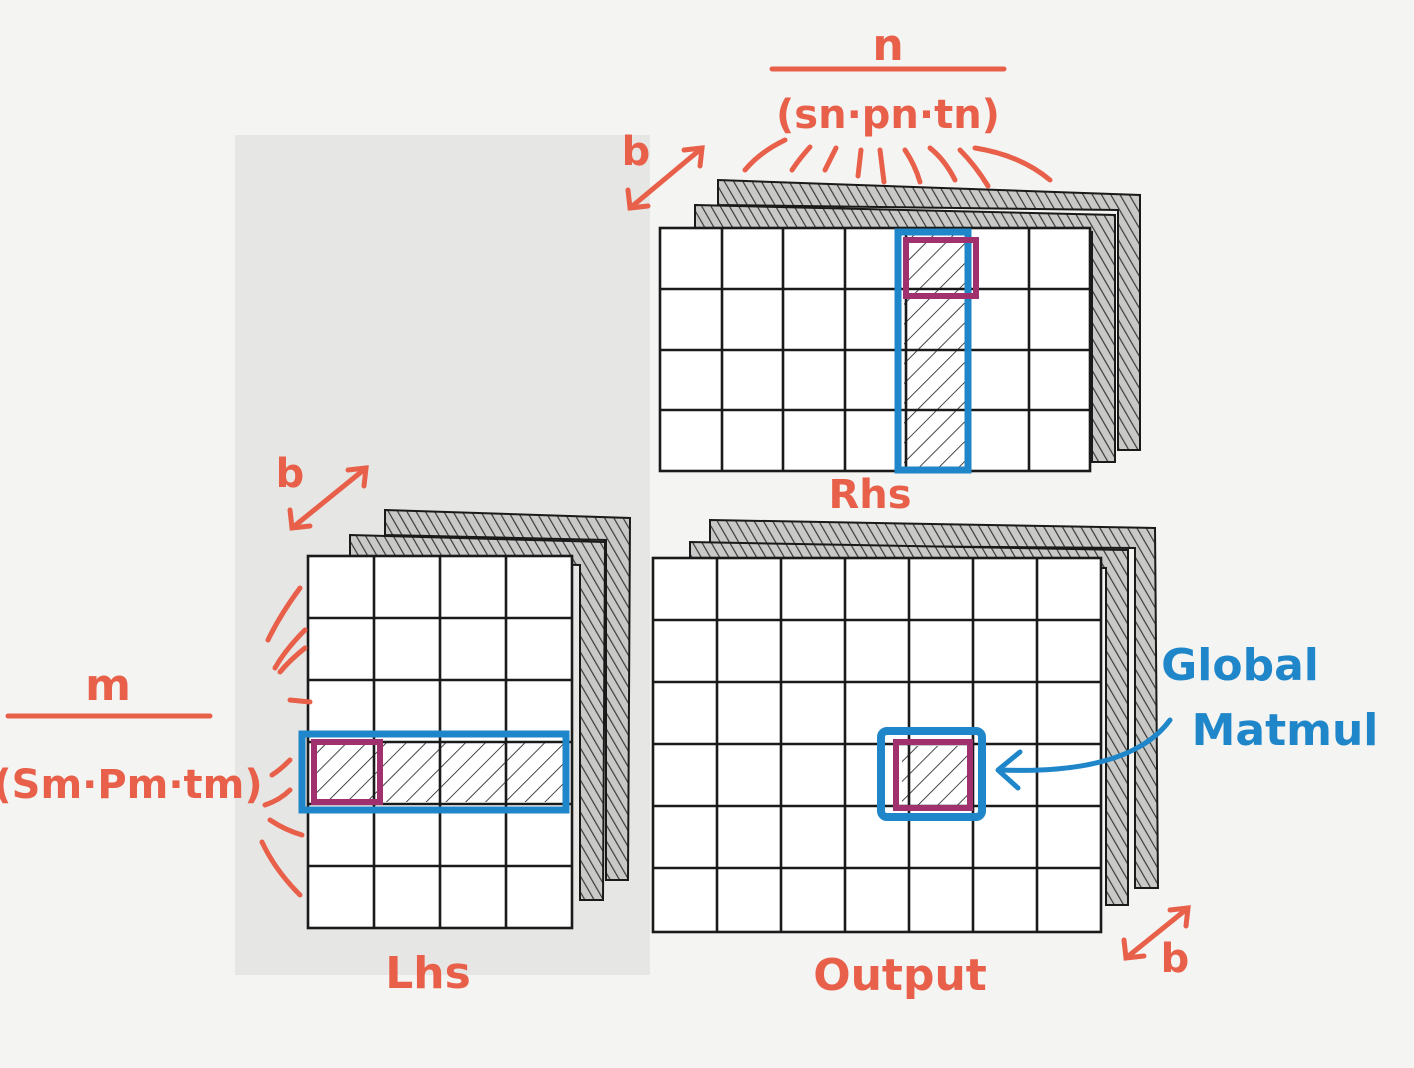 The width and height of the screenshot is (1414, 1068). I want to click on rhs-label: Rhs, so click(869, 495).